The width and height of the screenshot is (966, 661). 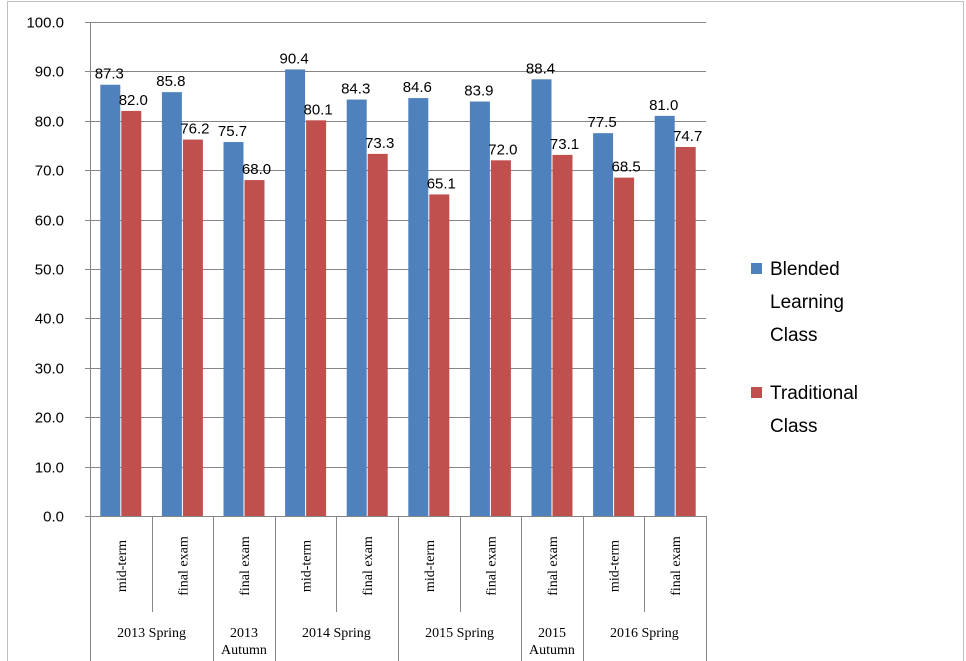 I want to click on data-label-blended: 77.5, so click(x=601, y=122).